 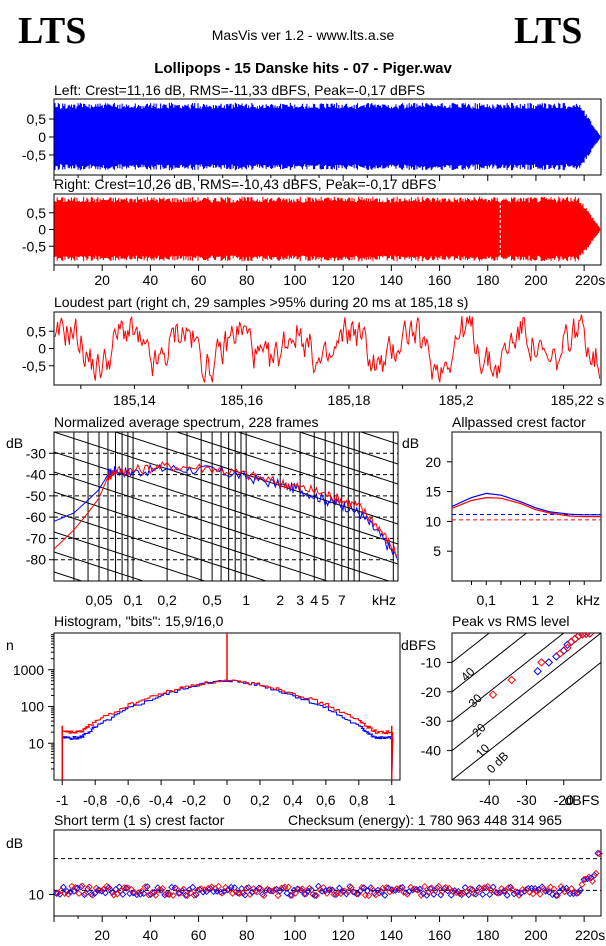 What do you see at coordinates (433, 521) in the screenshot?
I see `crest-ytick-label: 10` at bounding box center [433, 521].